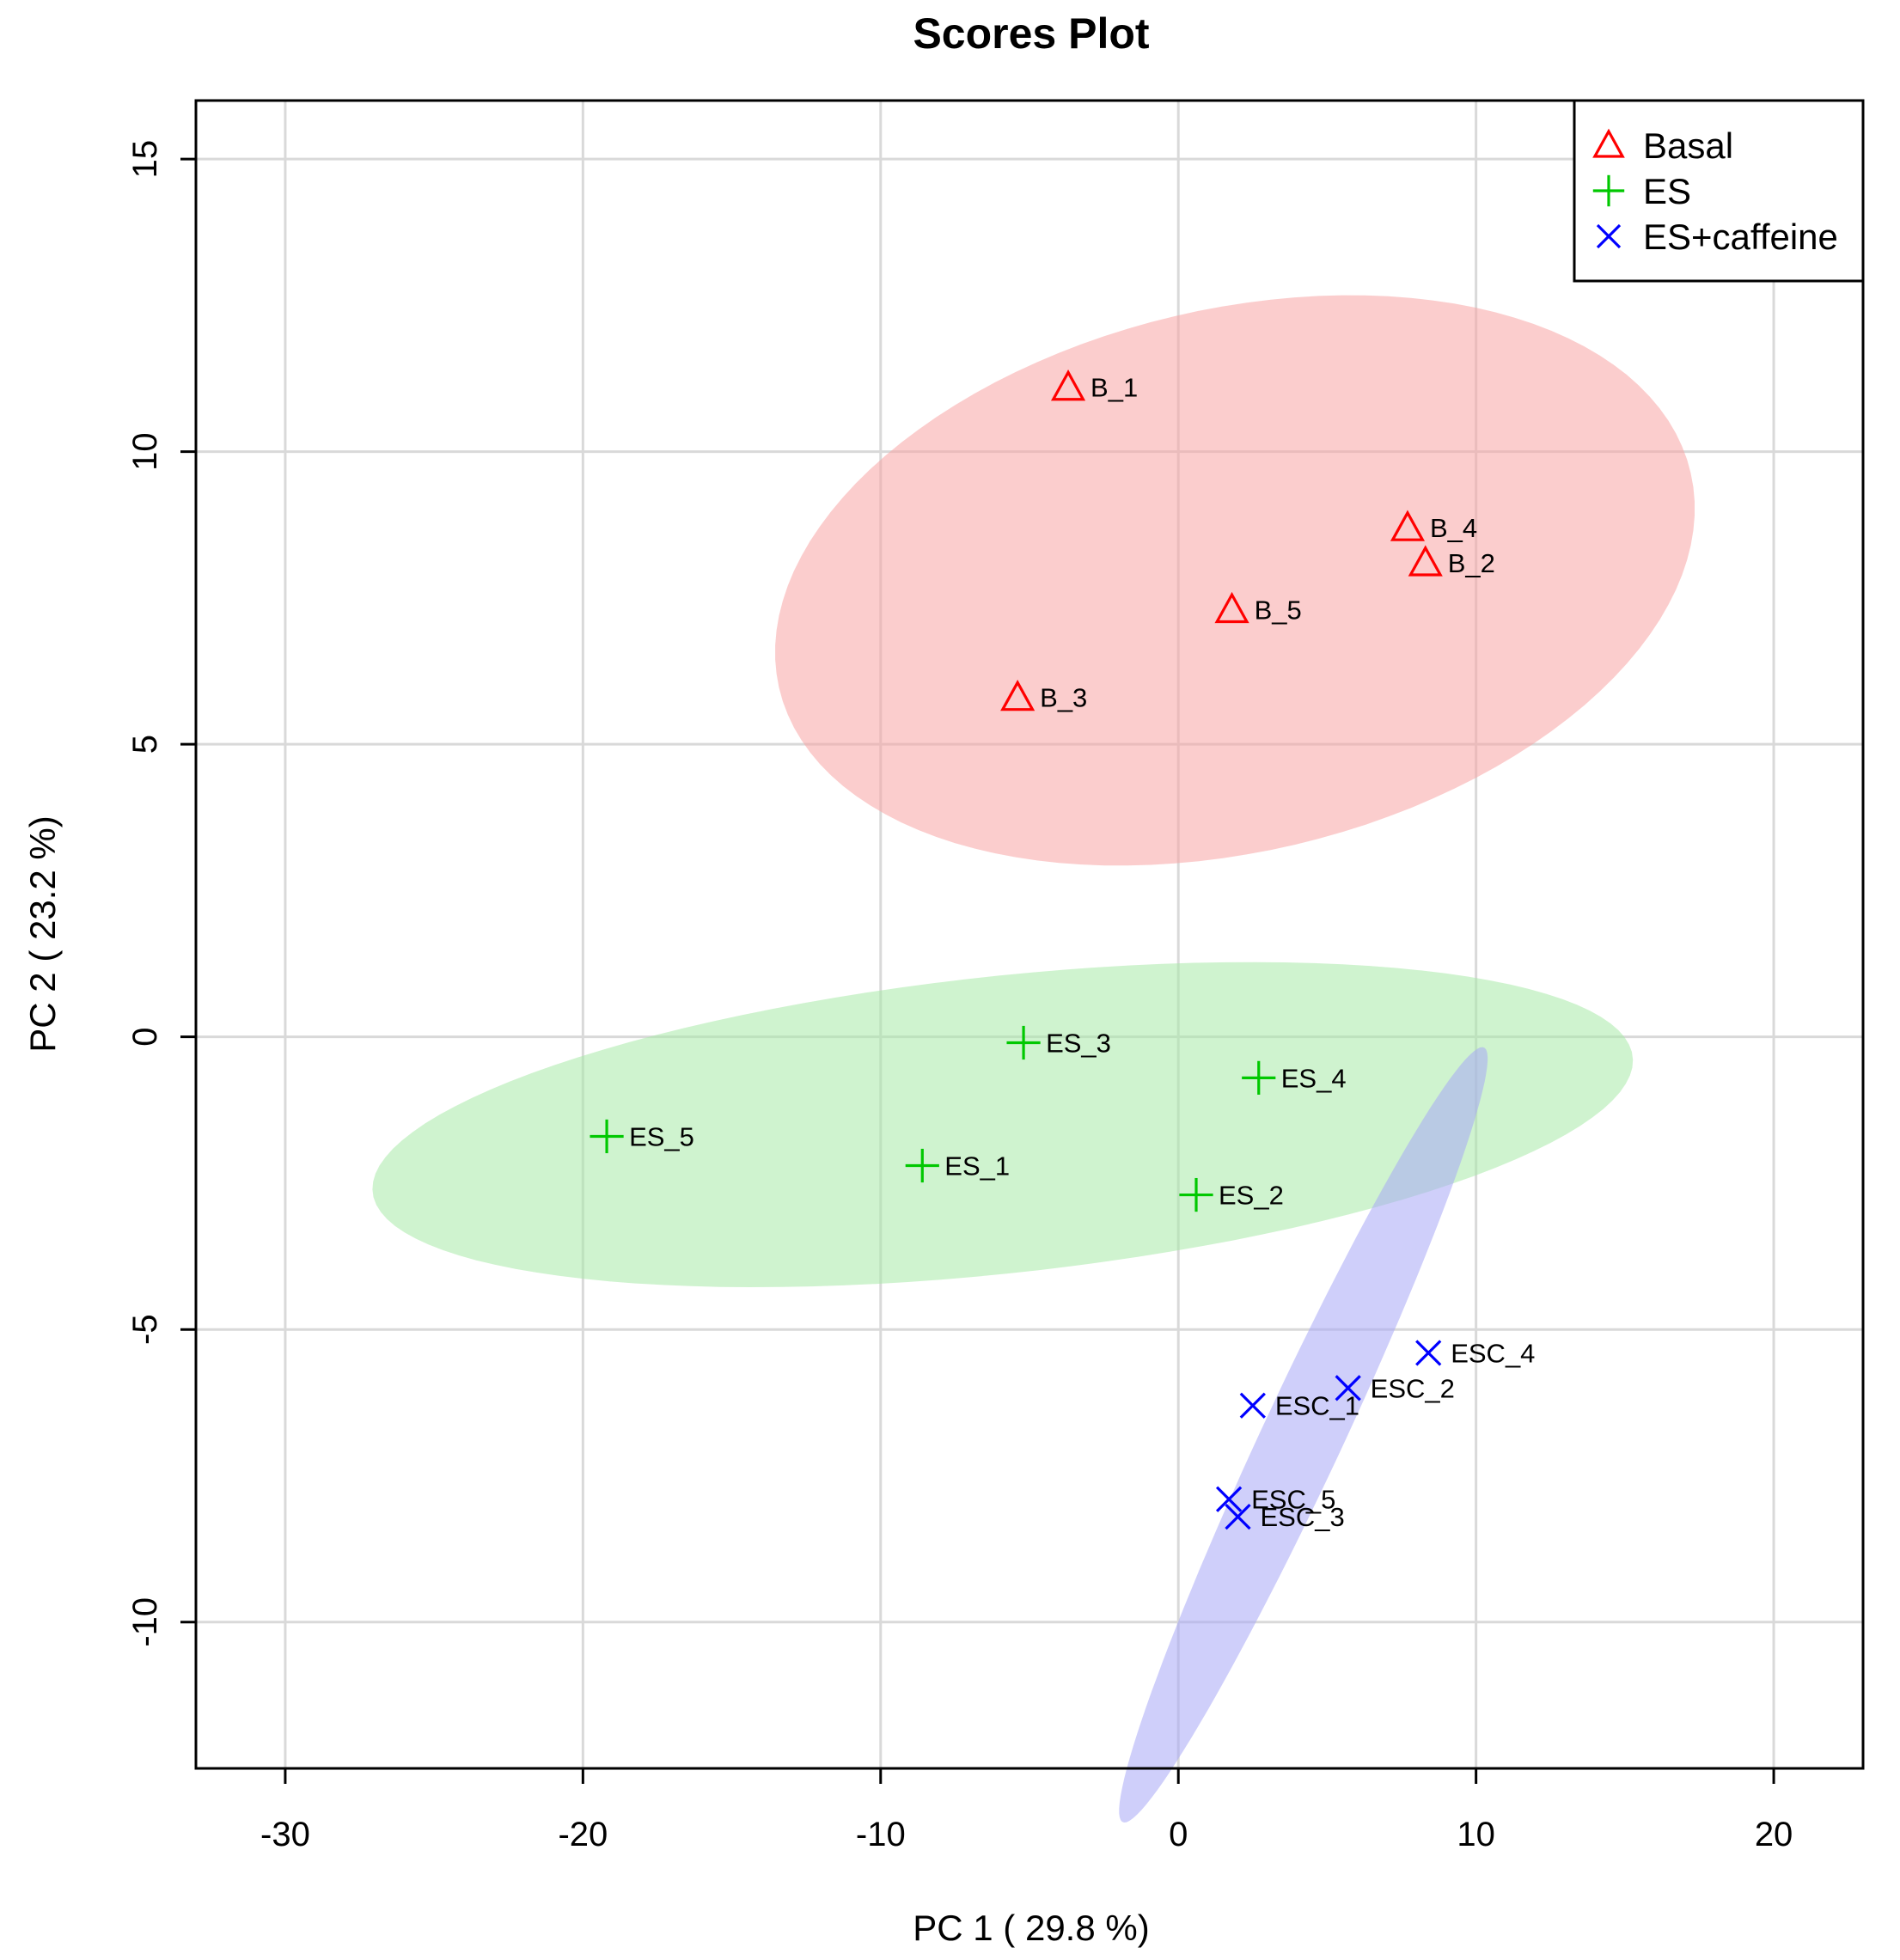  Describe the element at coordinates (1031, 1928) in the screenshot. I see `x-axis-label: PC 1 ( 29.8 %)` at that location.